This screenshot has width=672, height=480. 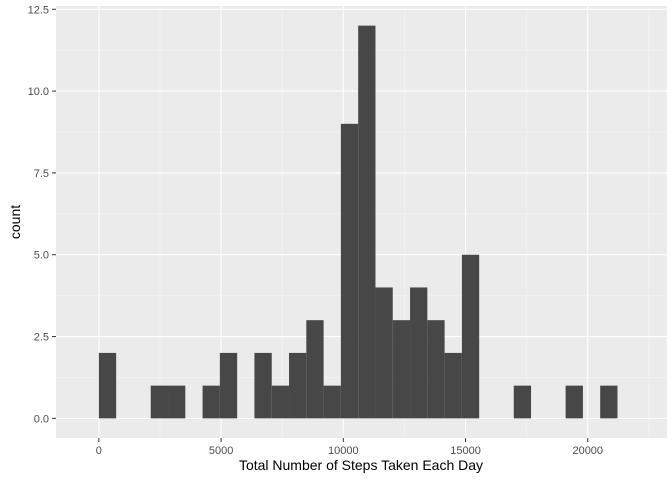 I want to click on y-tick-label: 2.5, so click(x=41, y=338).